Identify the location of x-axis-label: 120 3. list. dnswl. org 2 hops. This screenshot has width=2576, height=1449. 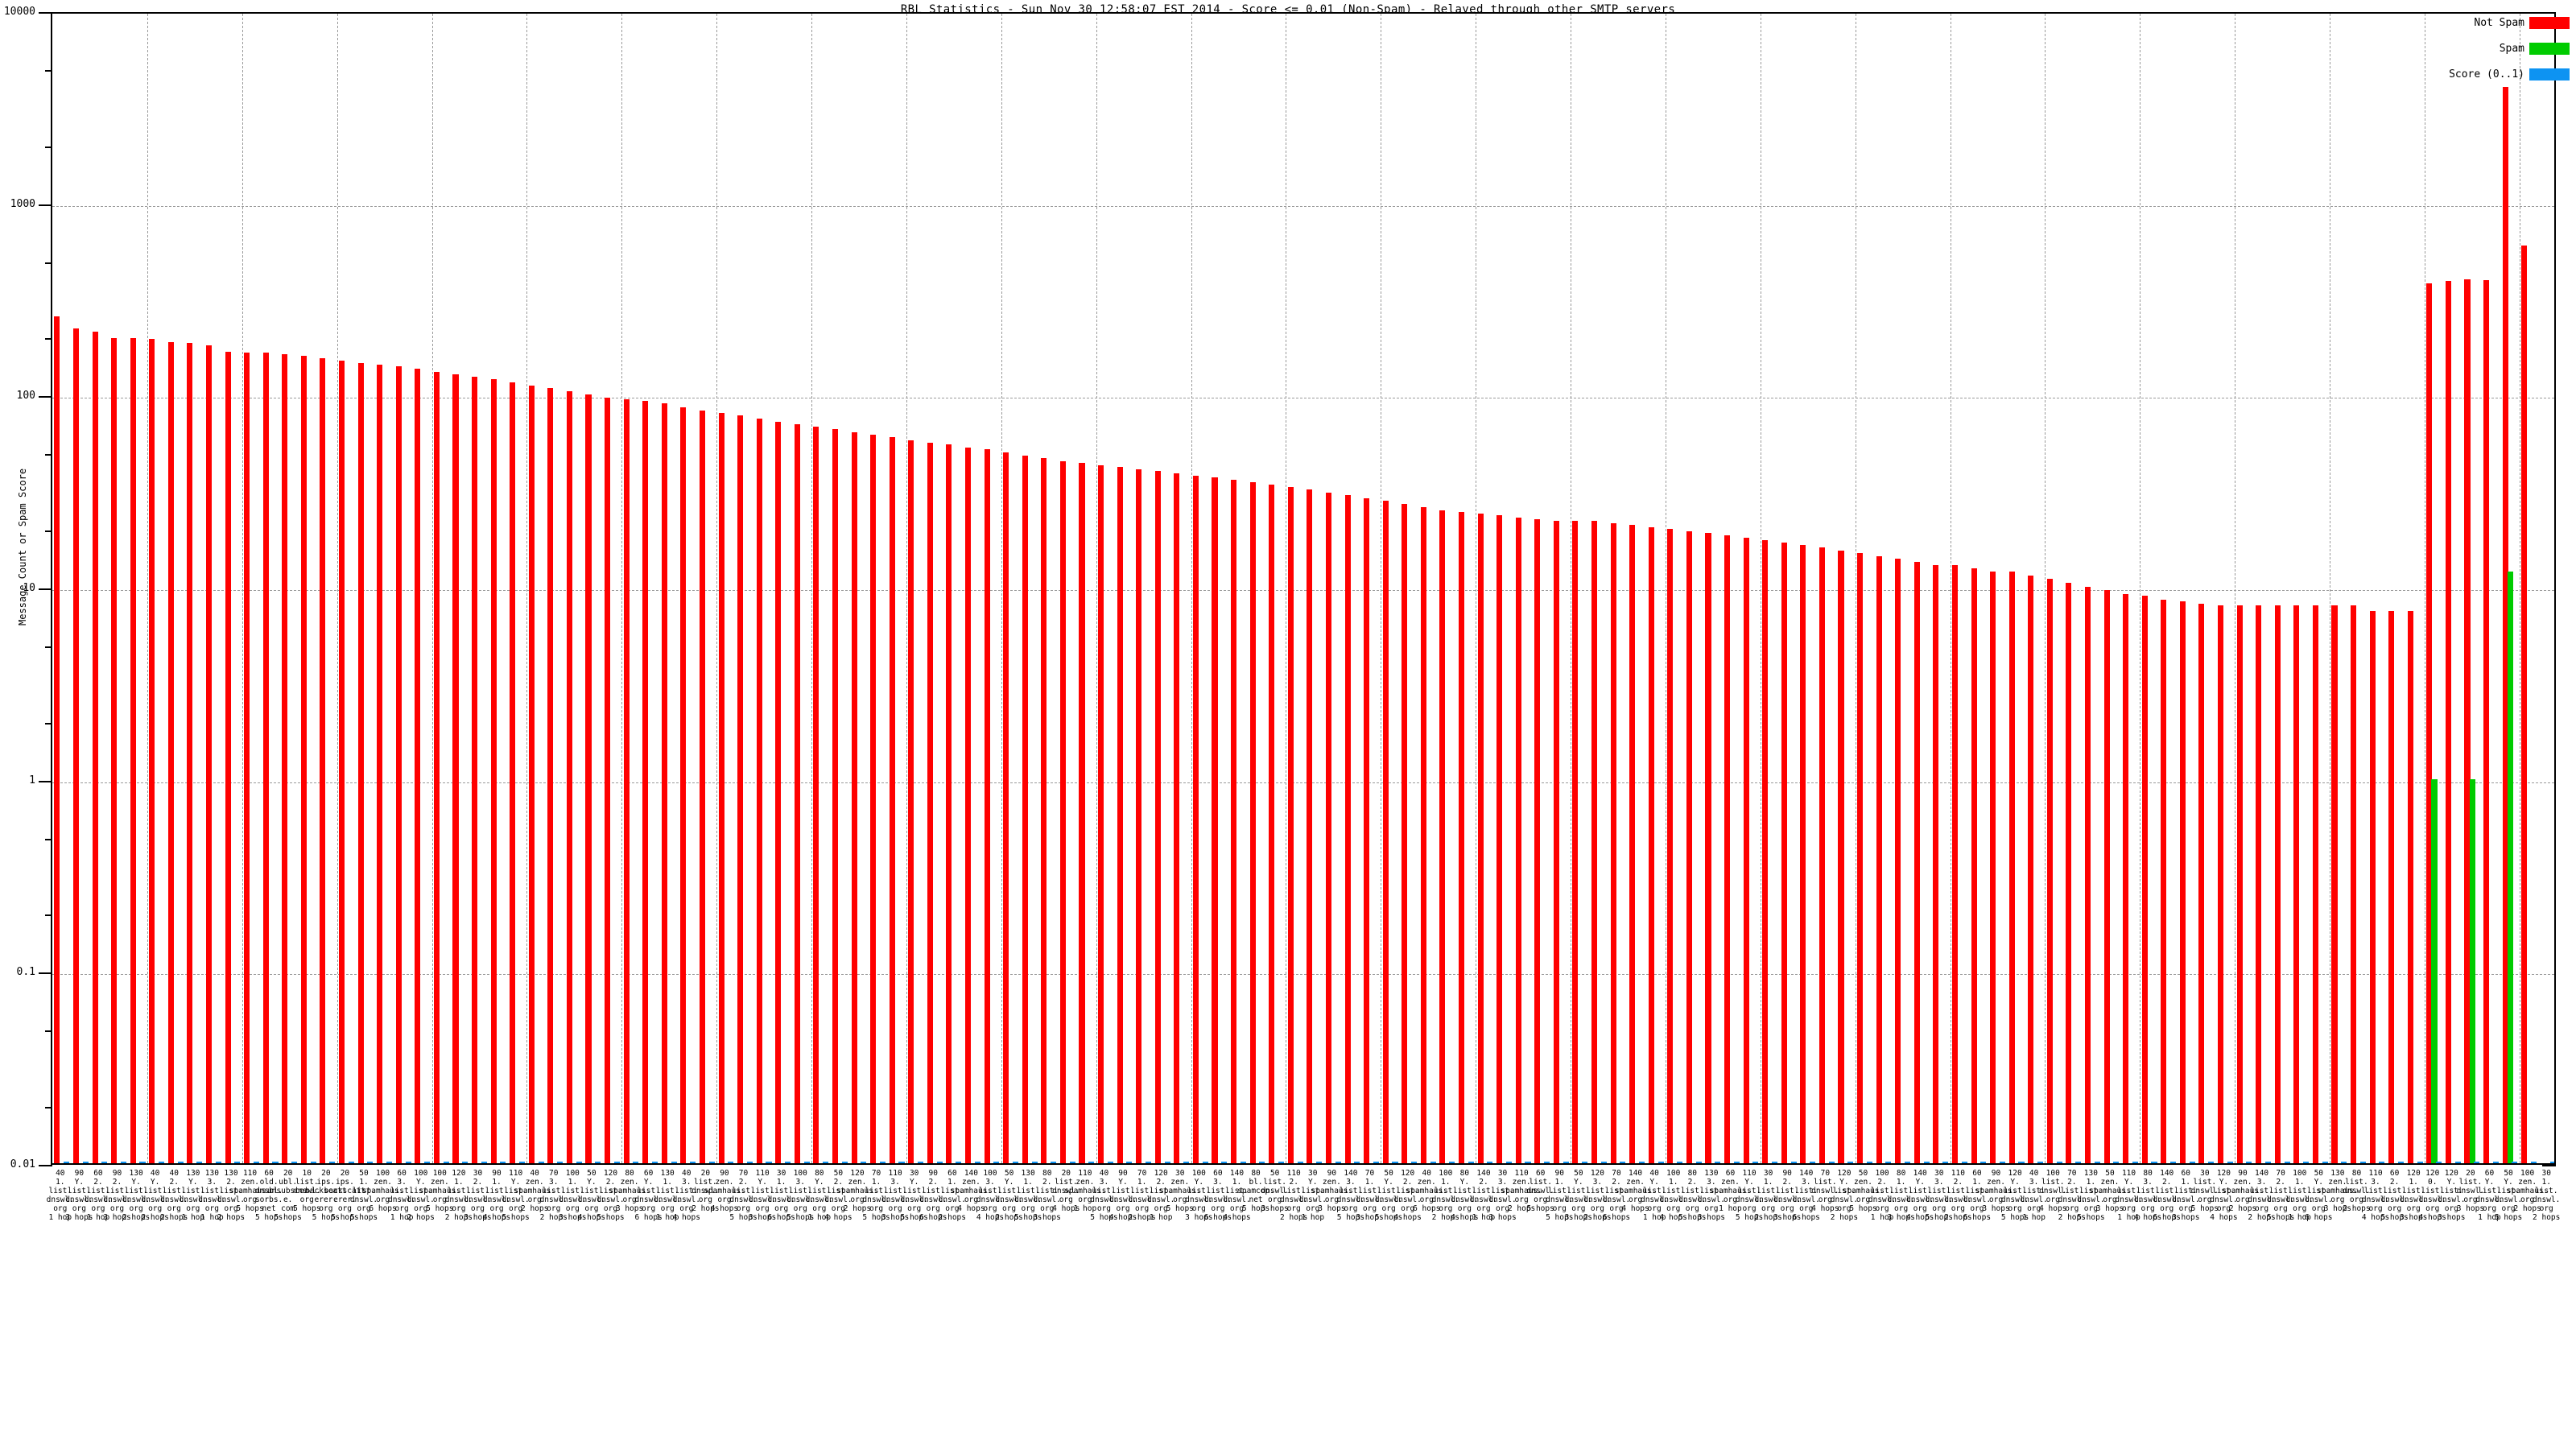
(1597, 1195).